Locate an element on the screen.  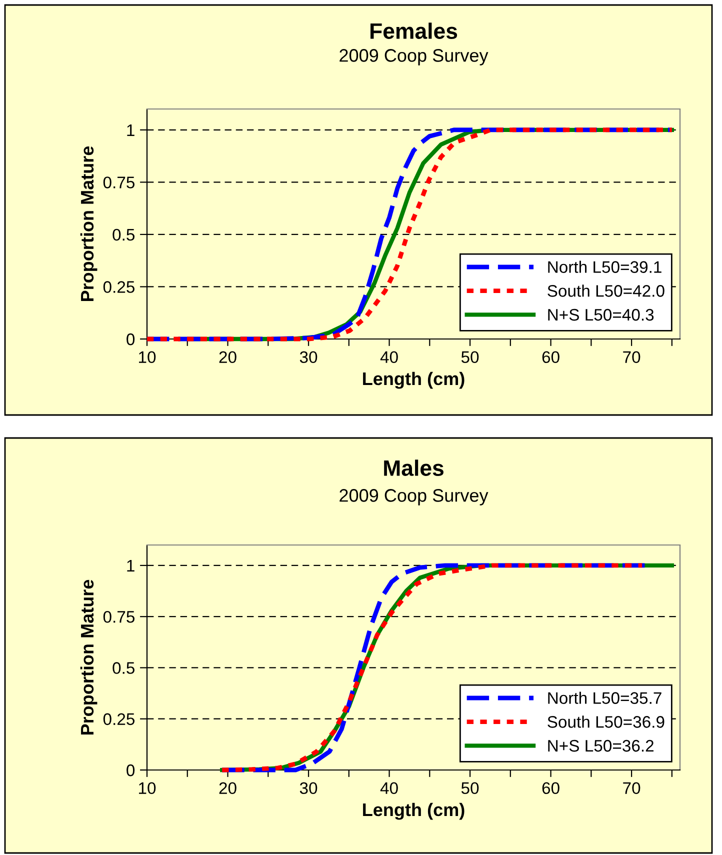
legend-label: South L50=36.9 is located at coordinates (606, 722).